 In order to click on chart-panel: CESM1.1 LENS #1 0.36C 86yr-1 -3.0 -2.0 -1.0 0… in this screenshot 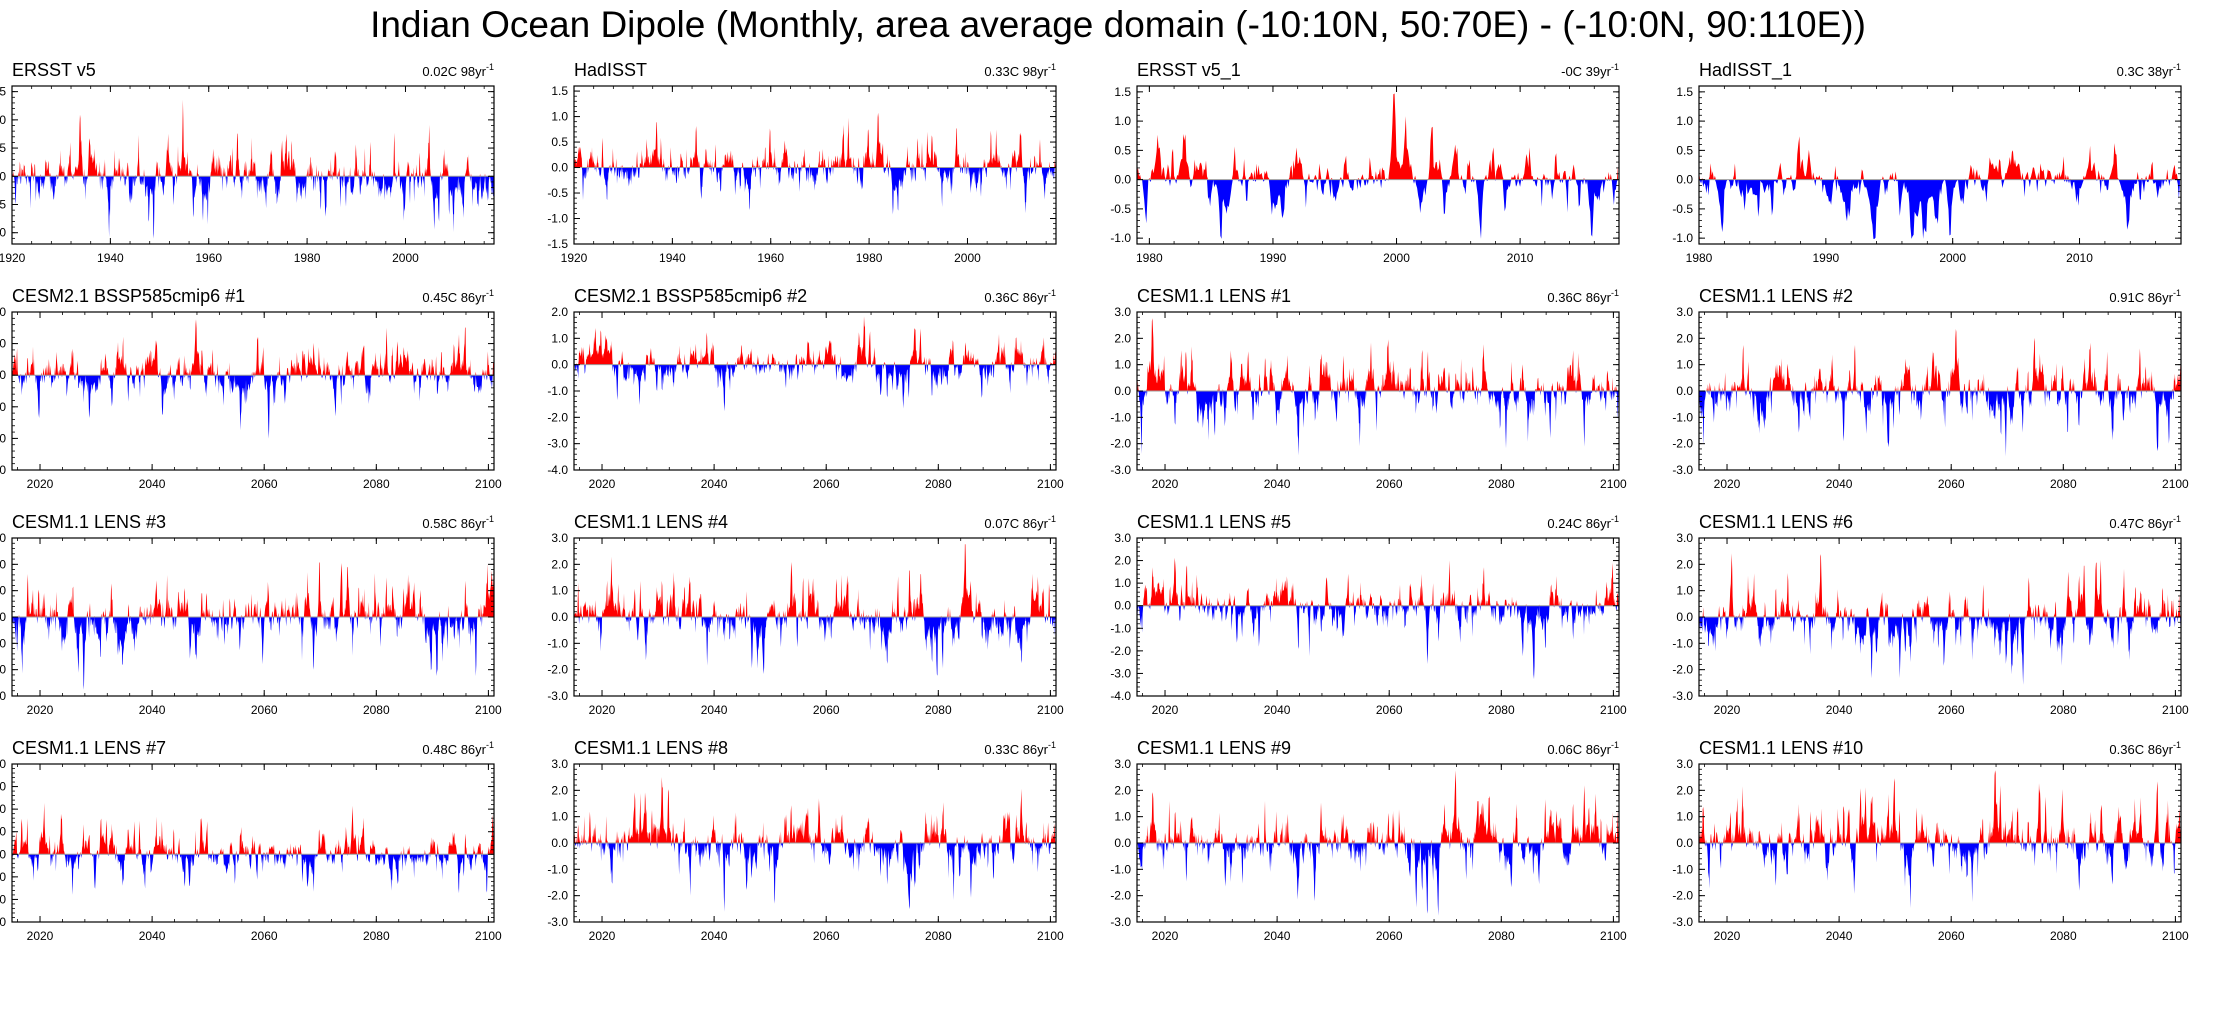, I will do `click(1363, 386)`.